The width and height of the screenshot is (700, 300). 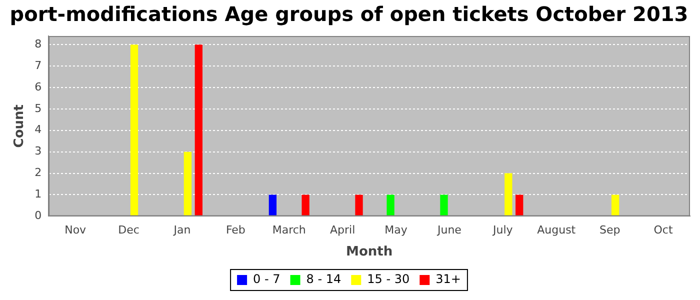 What do you see at coordinates (289, 230) in the screenshot?
I see `x-tick-label: March` at bounding box center [289, 230].